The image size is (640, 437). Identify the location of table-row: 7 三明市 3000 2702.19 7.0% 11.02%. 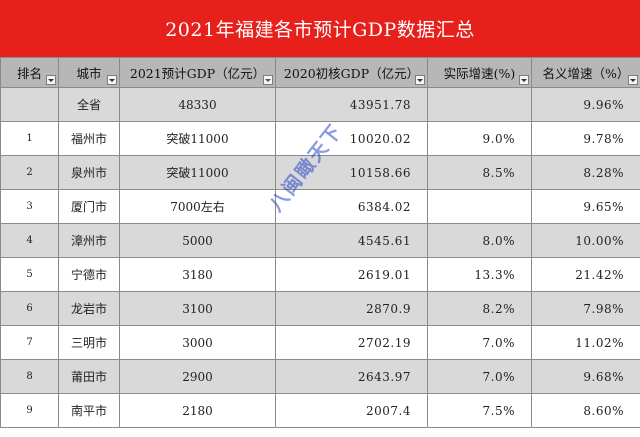
(320, 342).